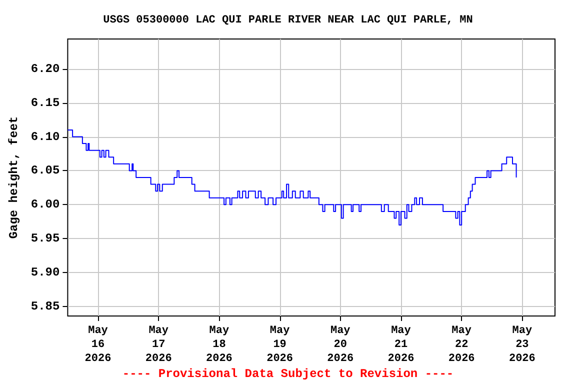  What do you see at coordinates (45, 239) in the screenshot?
I see `y-tick-label: 5.95` at bounding box center [45, 239].